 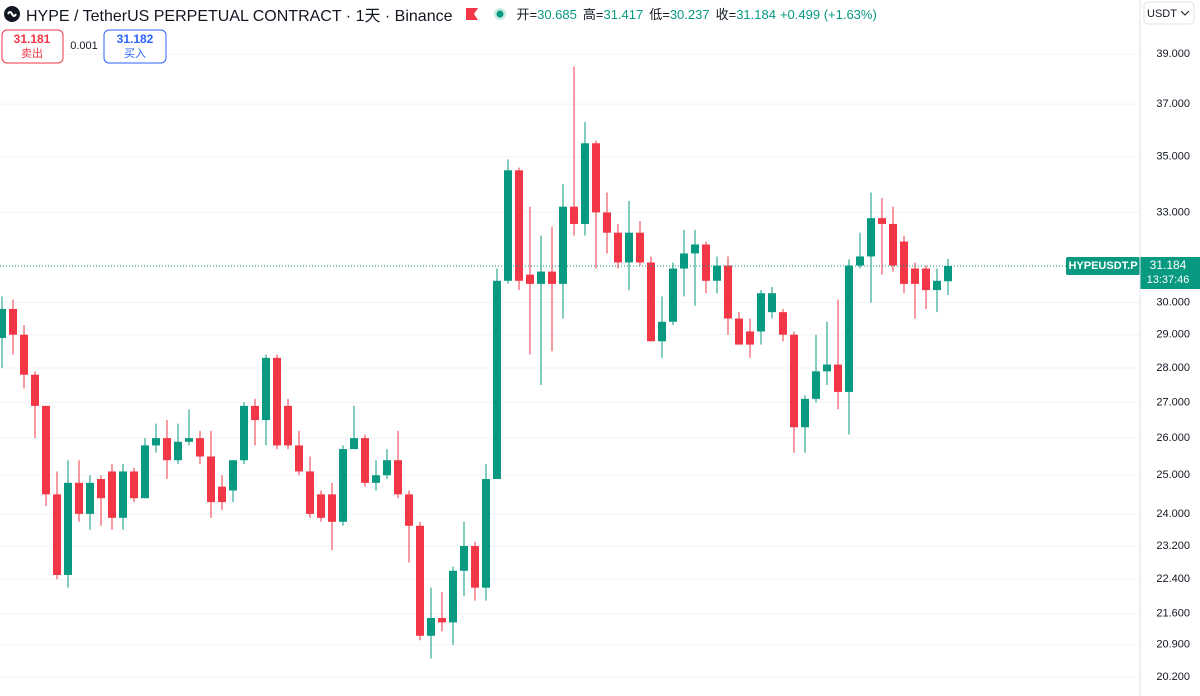 I want to click on flag-icon, so click(x=472, y=14).